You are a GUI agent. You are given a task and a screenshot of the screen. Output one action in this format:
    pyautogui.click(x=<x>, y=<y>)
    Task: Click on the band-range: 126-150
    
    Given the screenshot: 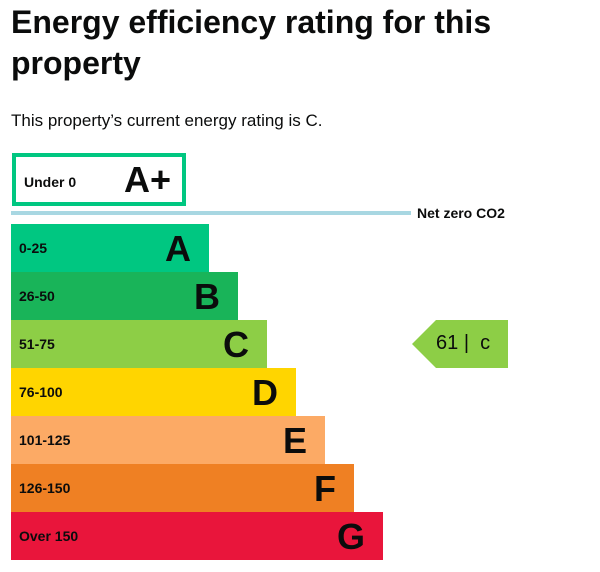 What is the action you would take?
    pyautogui.click(x=45, y=488)
    